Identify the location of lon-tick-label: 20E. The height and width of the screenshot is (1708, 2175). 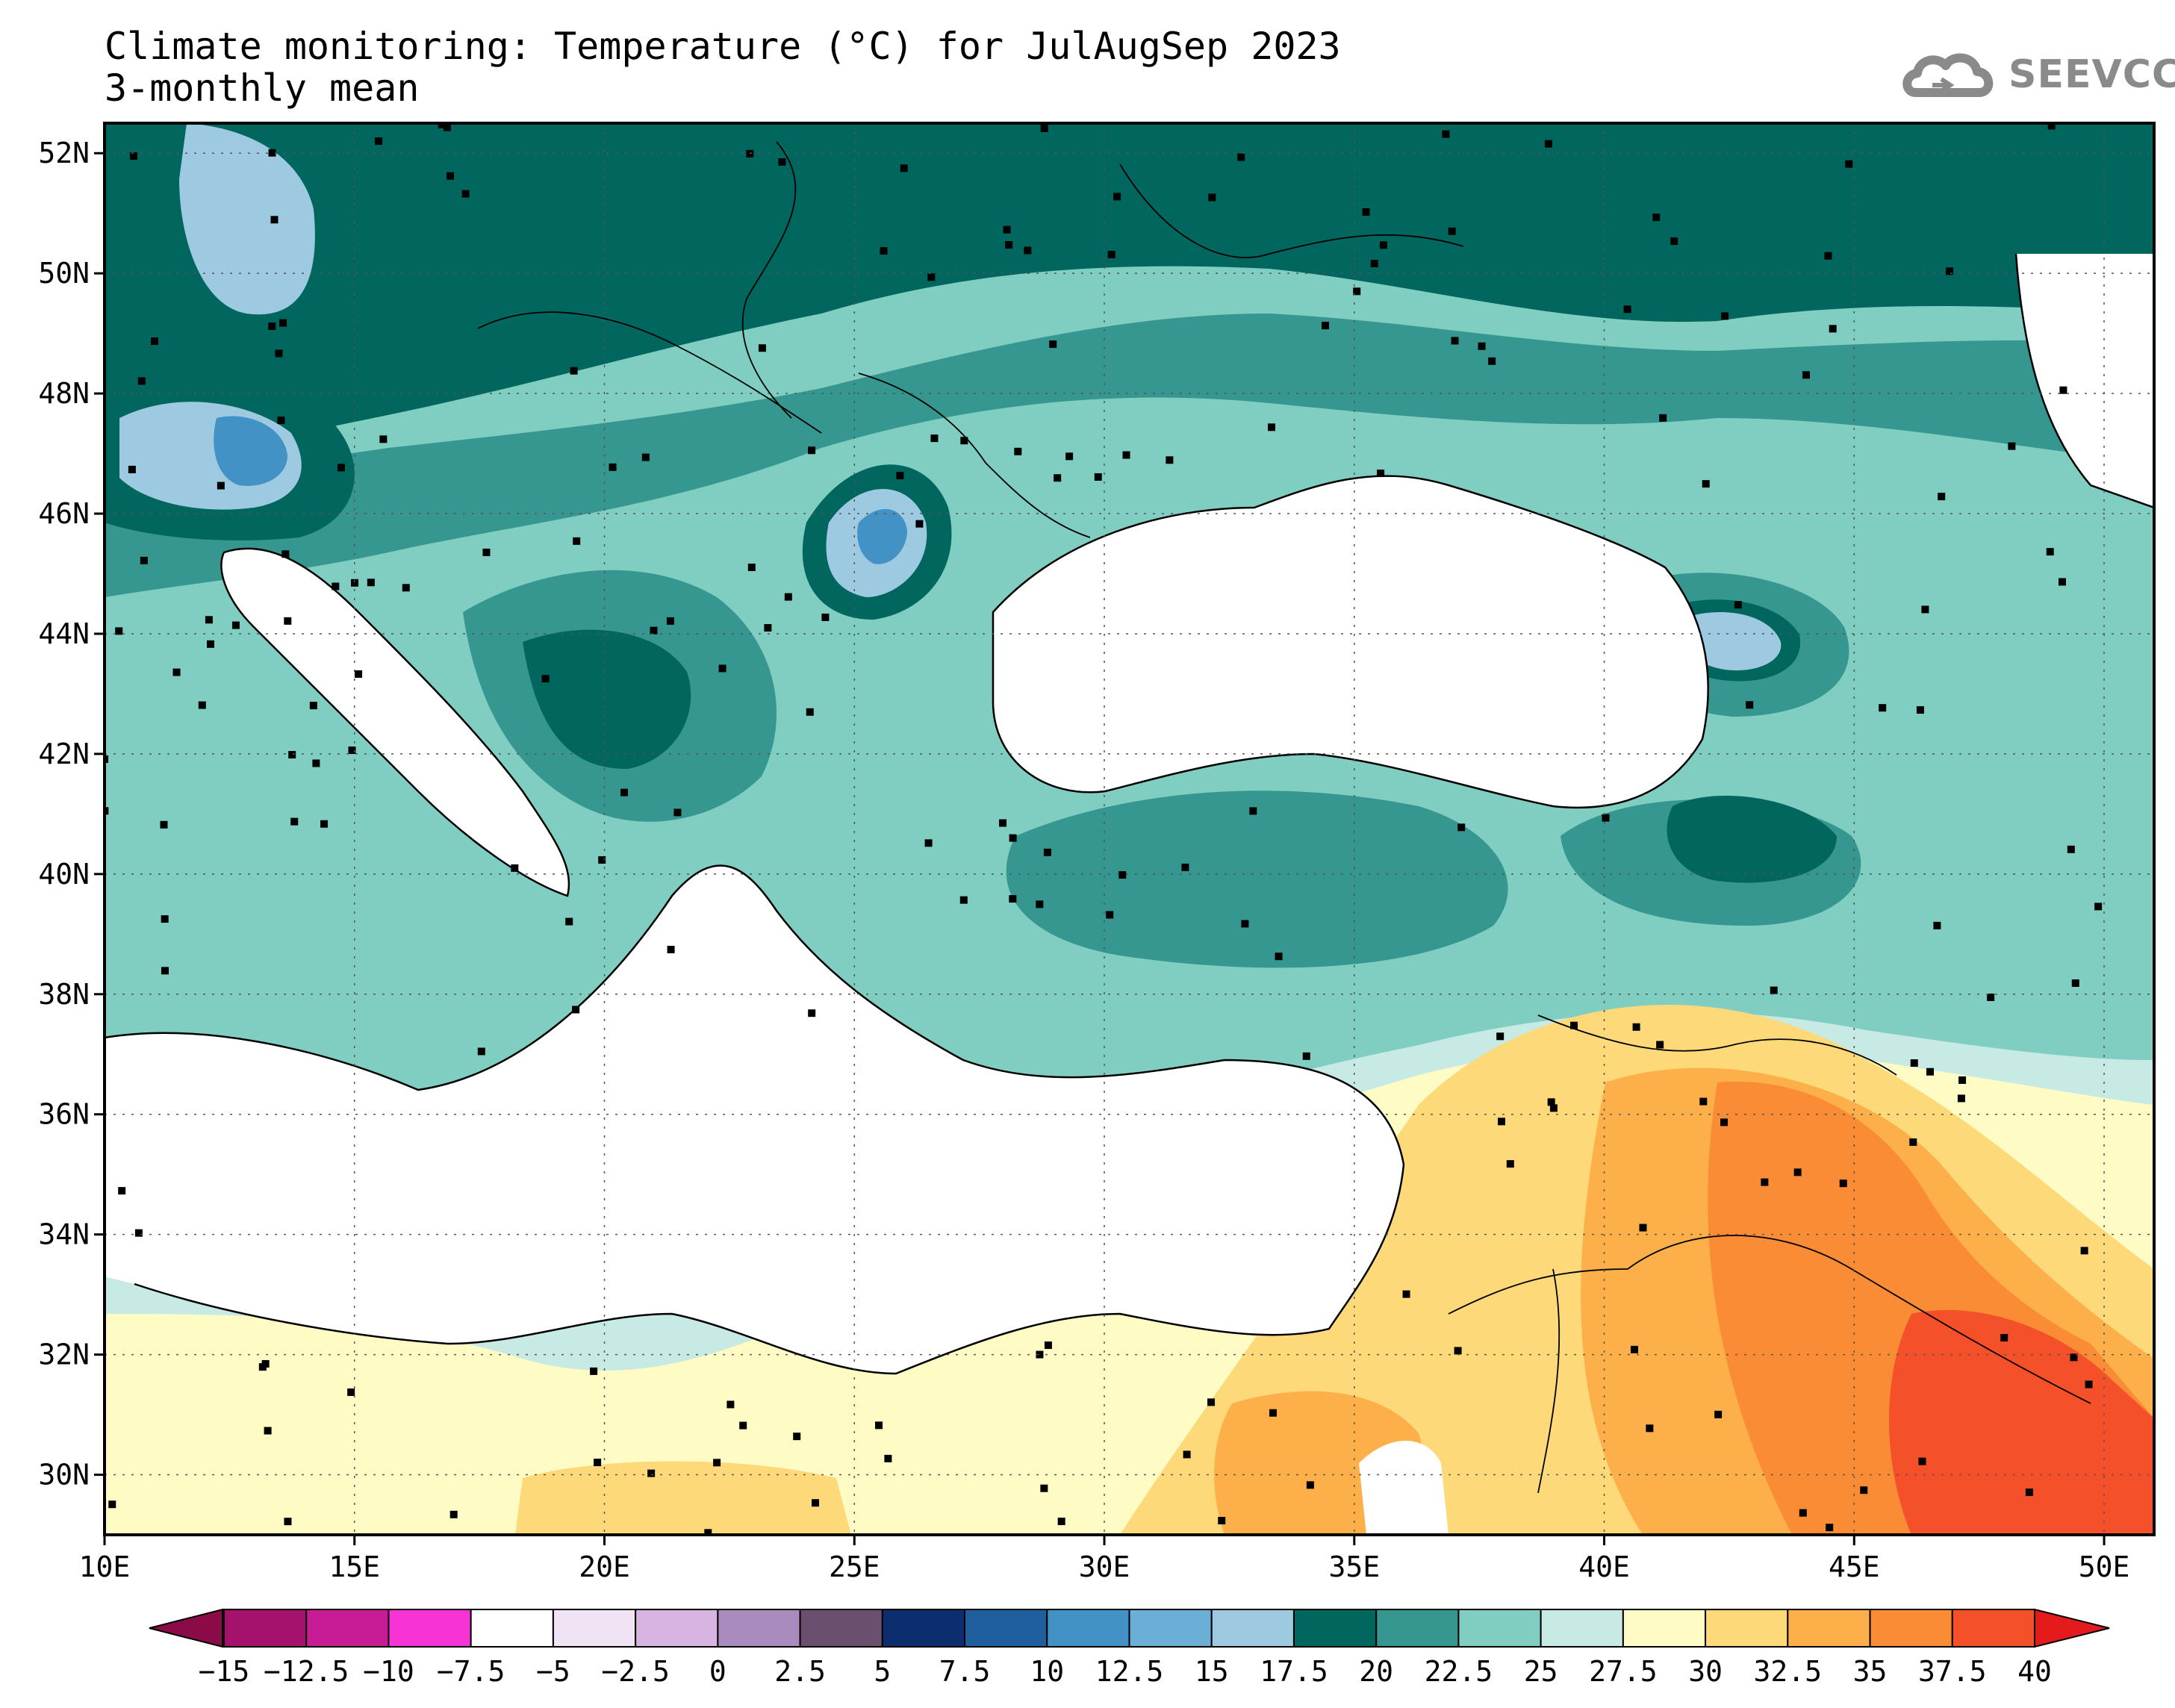
(604, 1566).